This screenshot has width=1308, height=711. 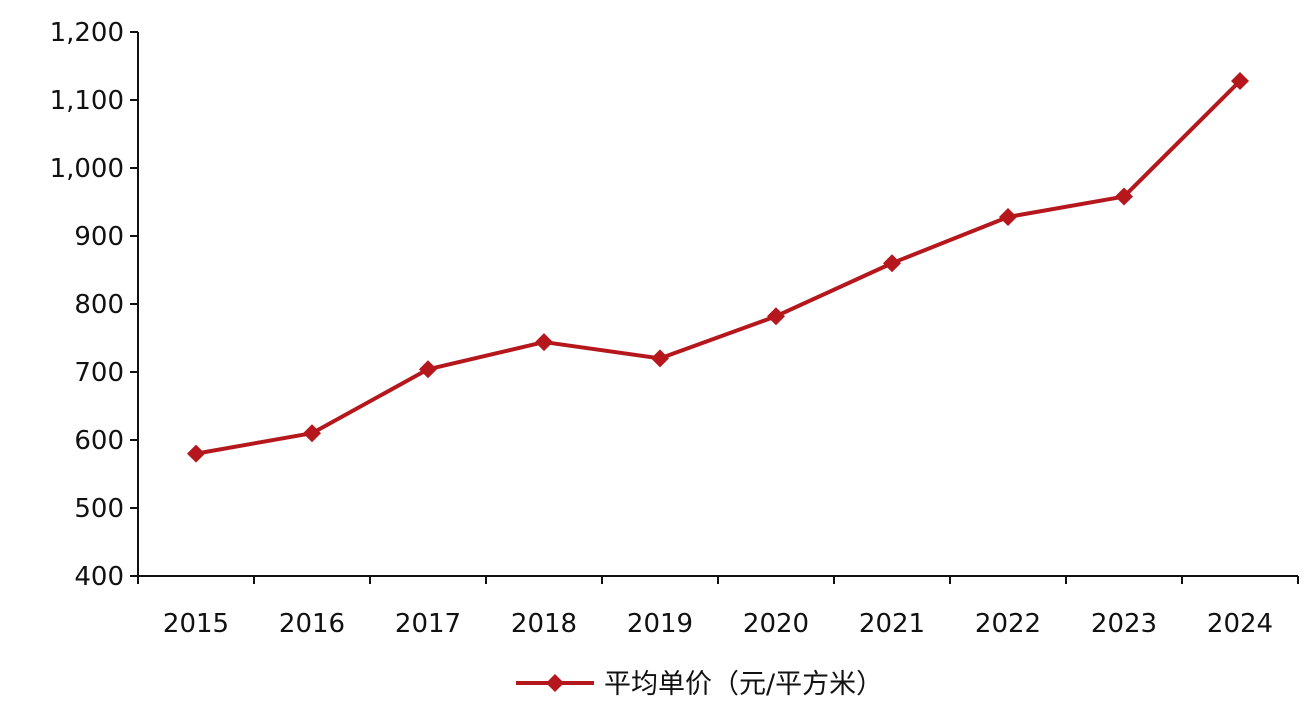 I want to click on y-tick-label: 1,200, so click(x=87, y=33).